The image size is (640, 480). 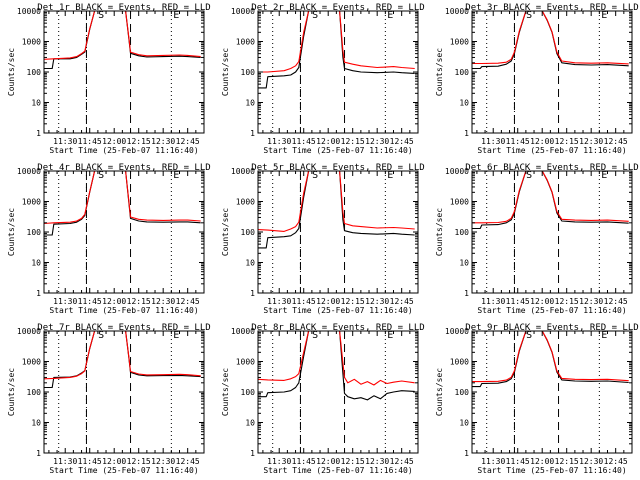 I want to click on chart-title: Det 2r BLACK = Events, RED = LLD, so click(x=337, y=8).